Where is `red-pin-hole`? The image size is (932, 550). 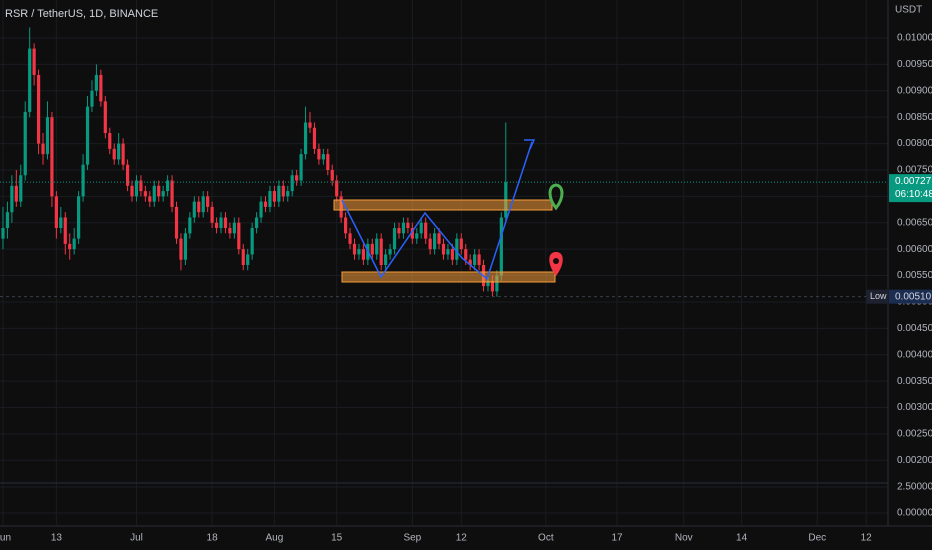
red-pin-hole is located at coordinates (556, 261).